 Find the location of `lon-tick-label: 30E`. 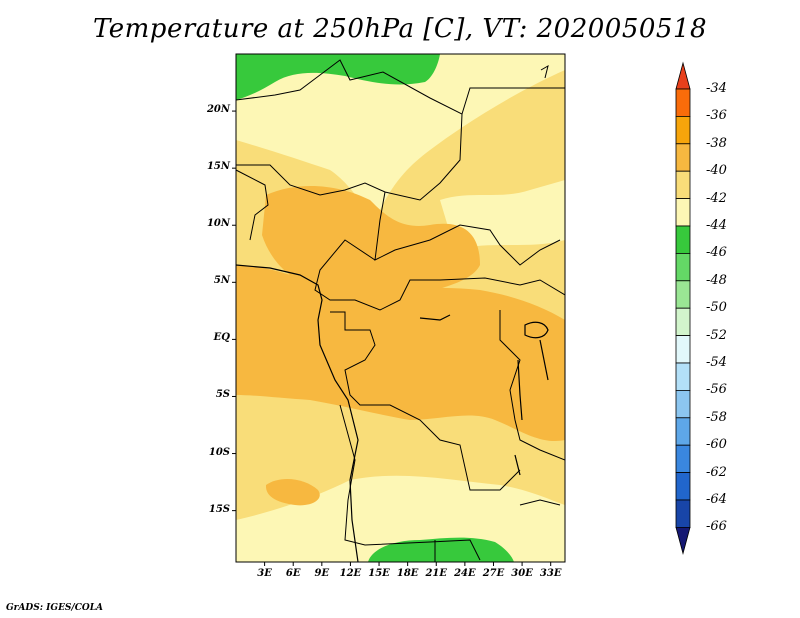

lon-tick-label: 30E is located at coordinates (522, 573).